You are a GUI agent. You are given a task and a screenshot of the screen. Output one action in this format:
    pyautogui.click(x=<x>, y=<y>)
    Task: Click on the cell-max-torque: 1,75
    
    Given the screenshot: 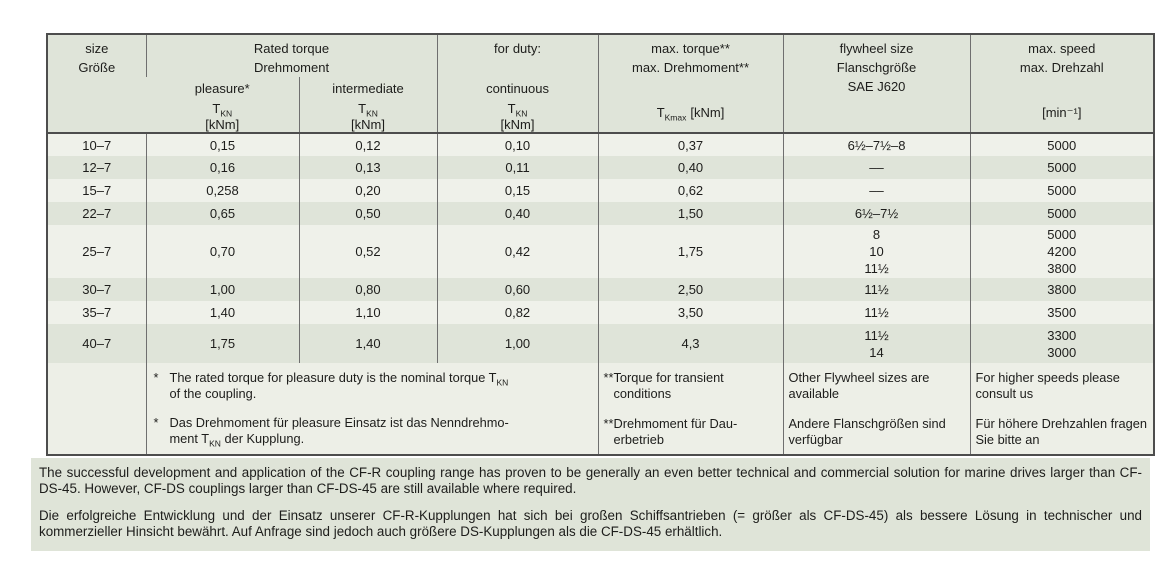 What is the action you would take?
    pyautogui.click(x=690, y=251)
    